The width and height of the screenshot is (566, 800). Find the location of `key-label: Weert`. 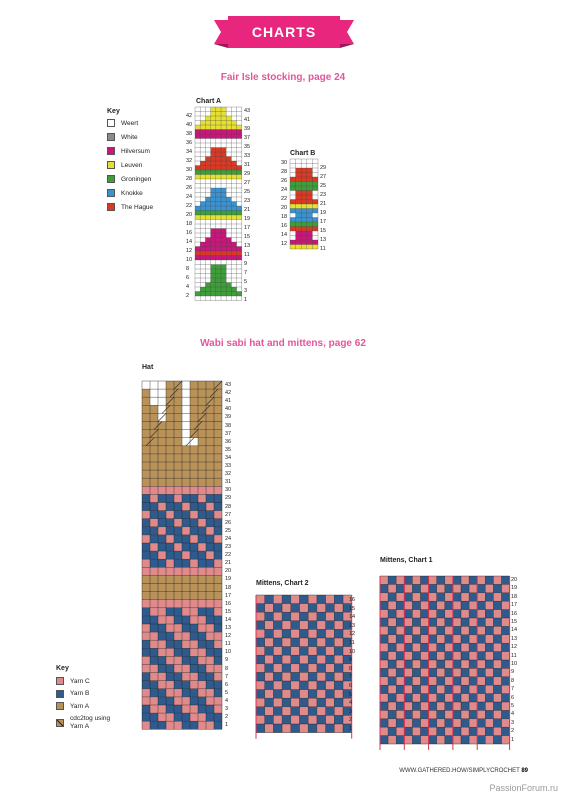

key-label: Weert is located at coordinates (130, 123).